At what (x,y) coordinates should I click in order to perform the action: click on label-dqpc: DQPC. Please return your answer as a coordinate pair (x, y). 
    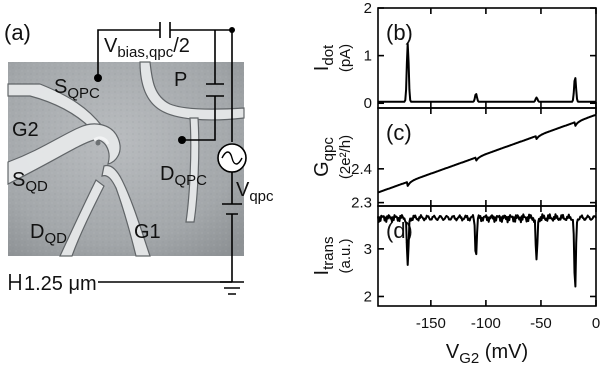
    Looking at the image, I should click on (183, 176).